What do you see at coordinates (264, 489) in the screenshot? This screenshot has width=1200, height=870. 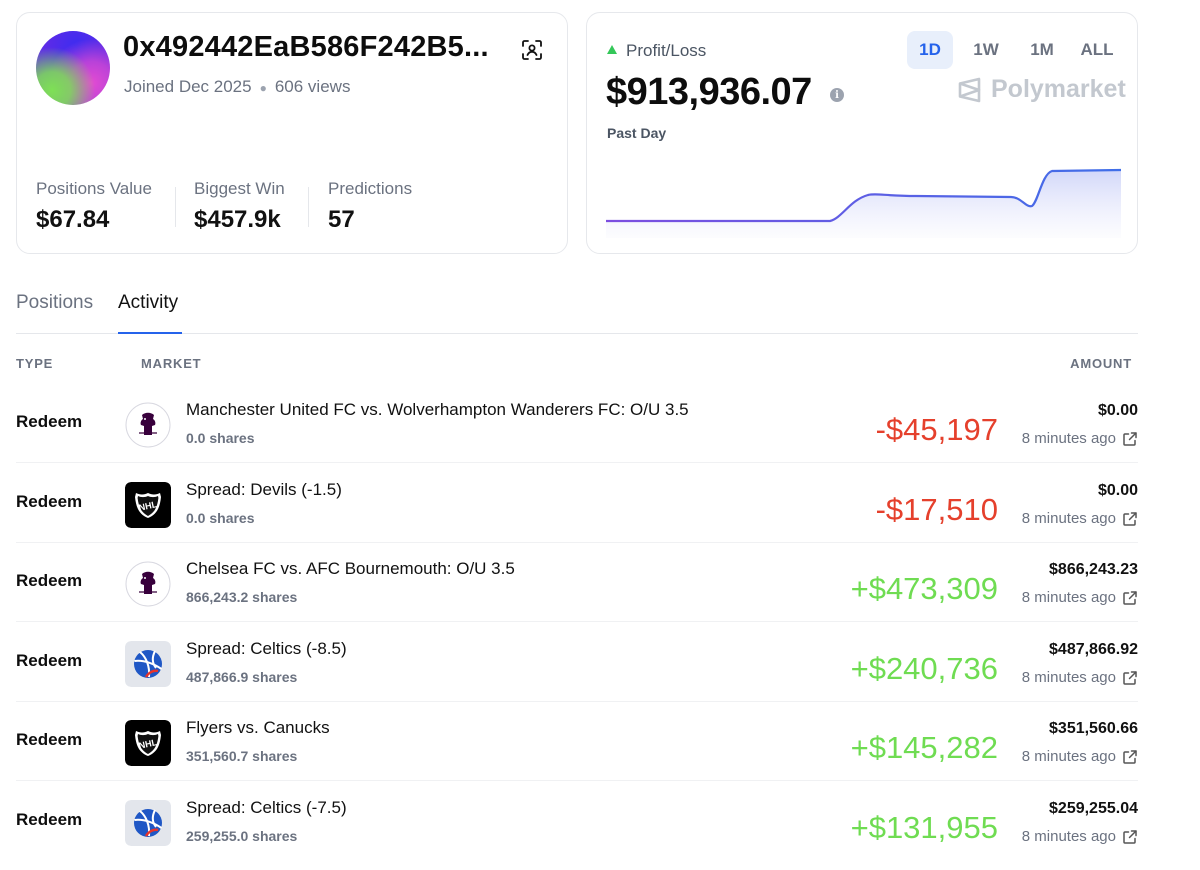 I see `market-title: Spread: Devils (-1.5)` at bounding box center [264, 489].